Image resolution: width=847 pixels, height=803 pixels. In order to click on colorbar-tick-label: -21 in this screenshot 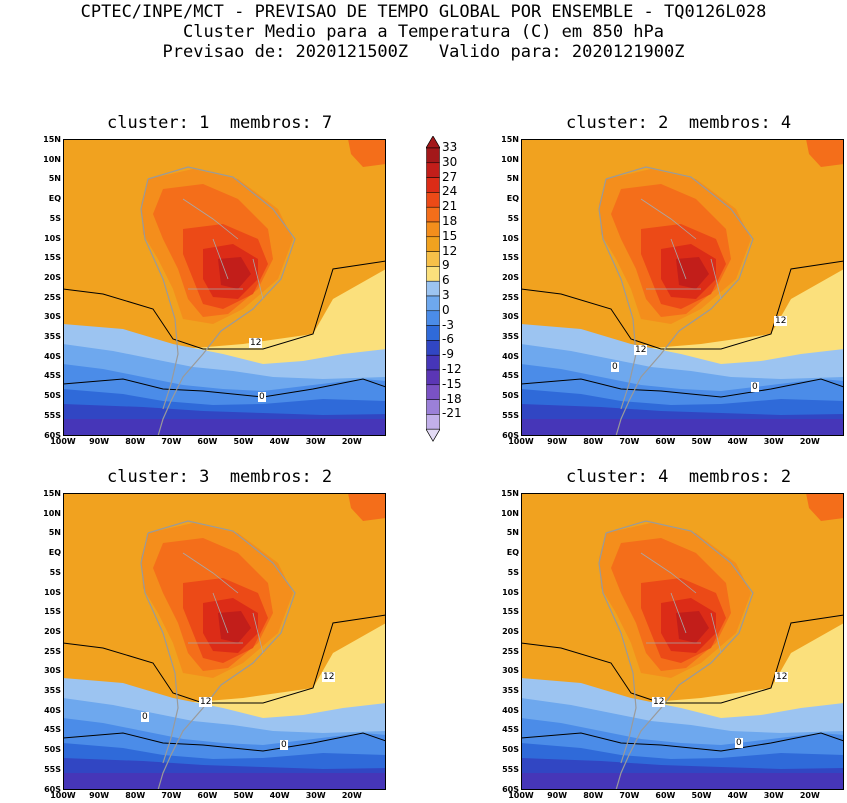, I will do `click(452, 413)`.